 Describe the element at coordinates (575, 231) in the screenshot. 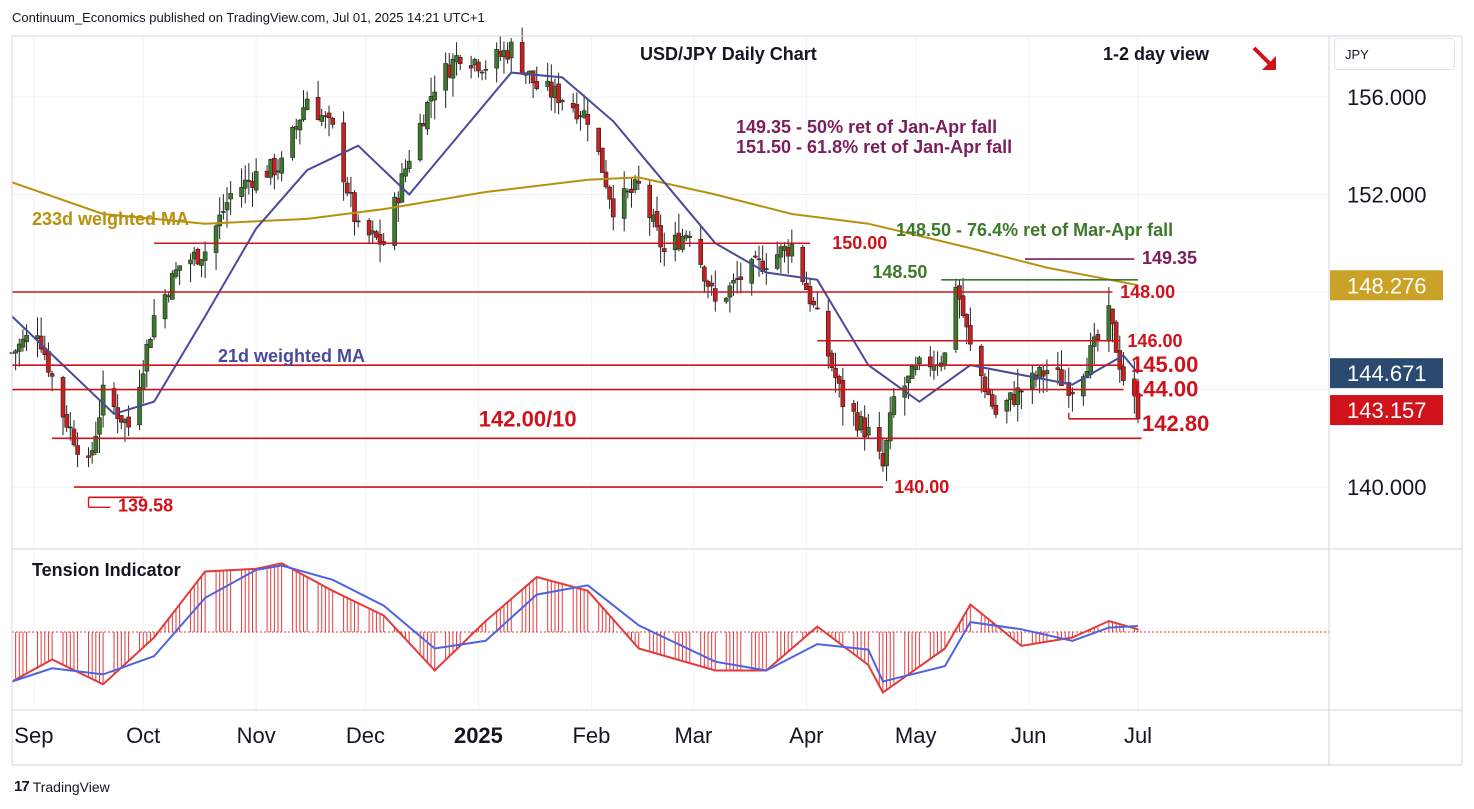

I see `ma-233-line` at that location.